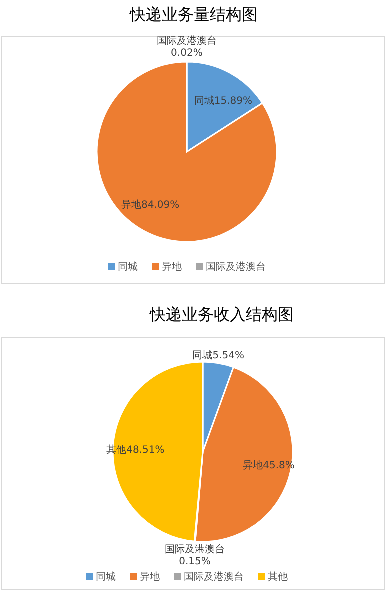 The width and height of the screenshot is (388, 593). I want to click on data-label: 15.89%, so click(233, 101).